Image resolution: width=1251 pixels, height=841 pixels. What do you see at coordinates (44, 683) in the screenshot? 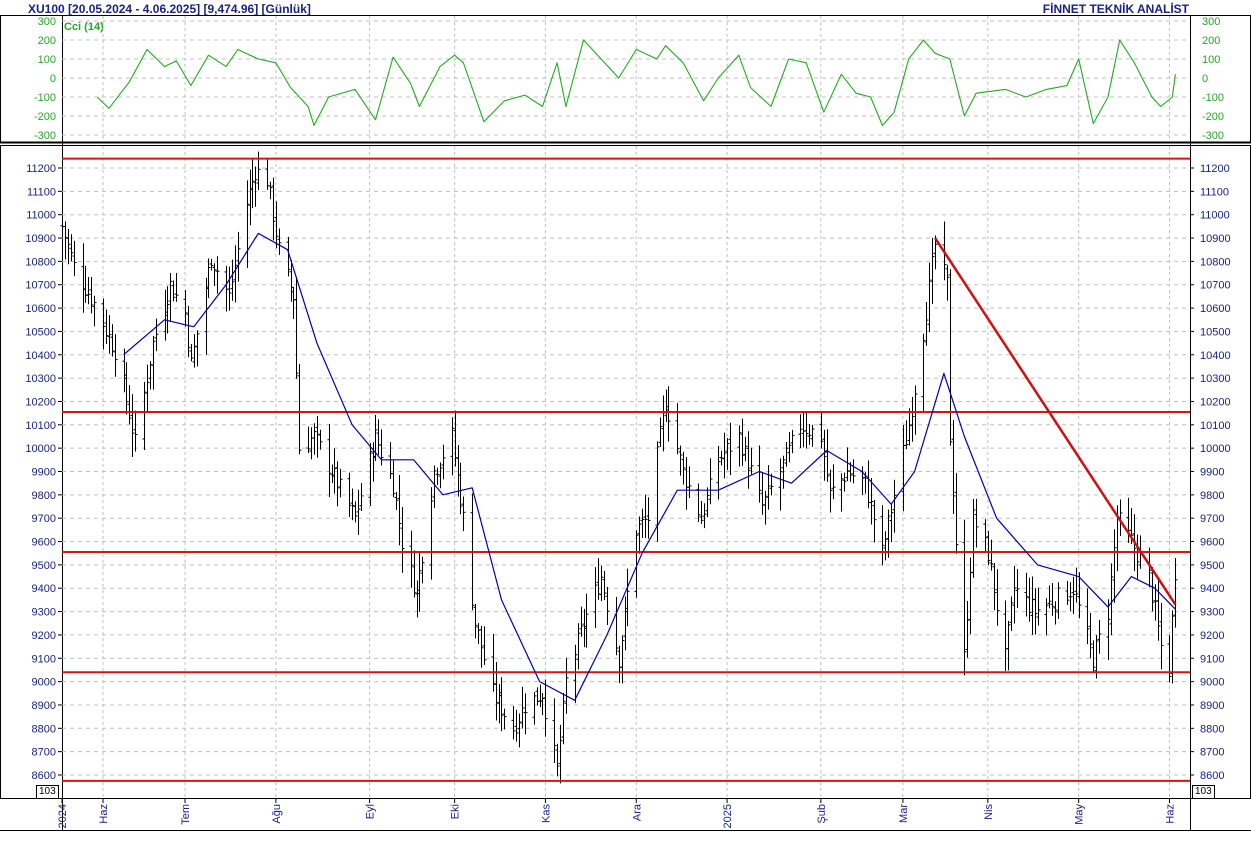
I see `price-tick-label-left: 9000` at bounding box center [44, 683].